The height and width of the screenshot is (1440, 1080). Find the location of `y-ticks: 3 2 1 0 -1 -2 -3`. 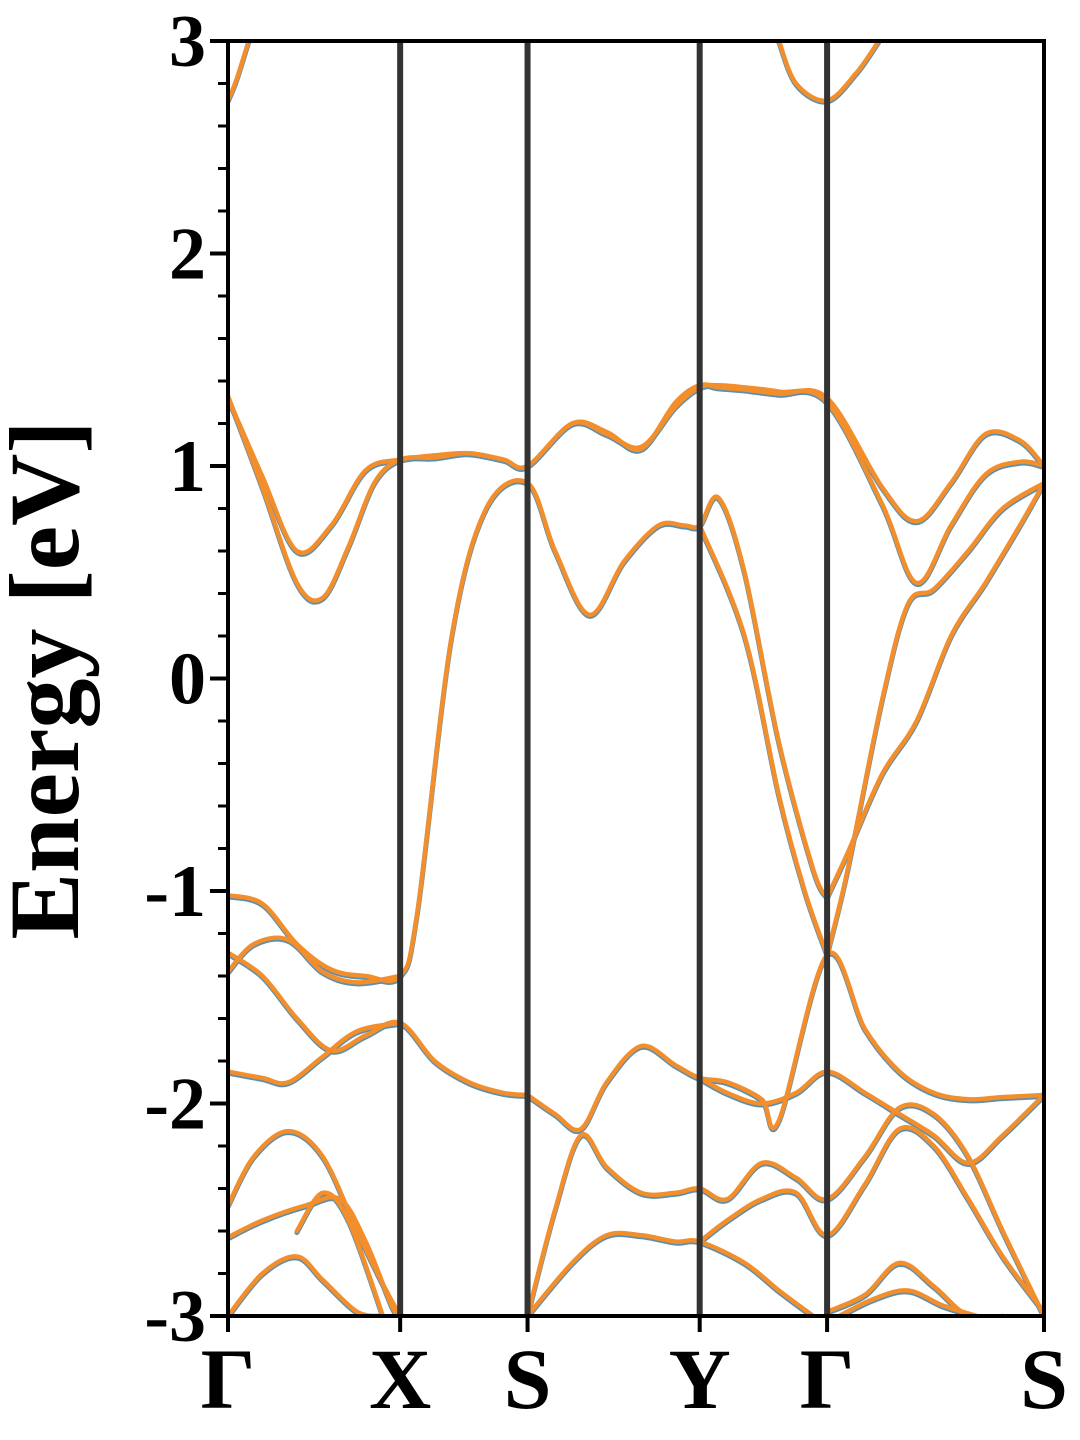

y-ticks: 3 2 1 0 -1 -2 -3 is located at coordinates (186, 679).